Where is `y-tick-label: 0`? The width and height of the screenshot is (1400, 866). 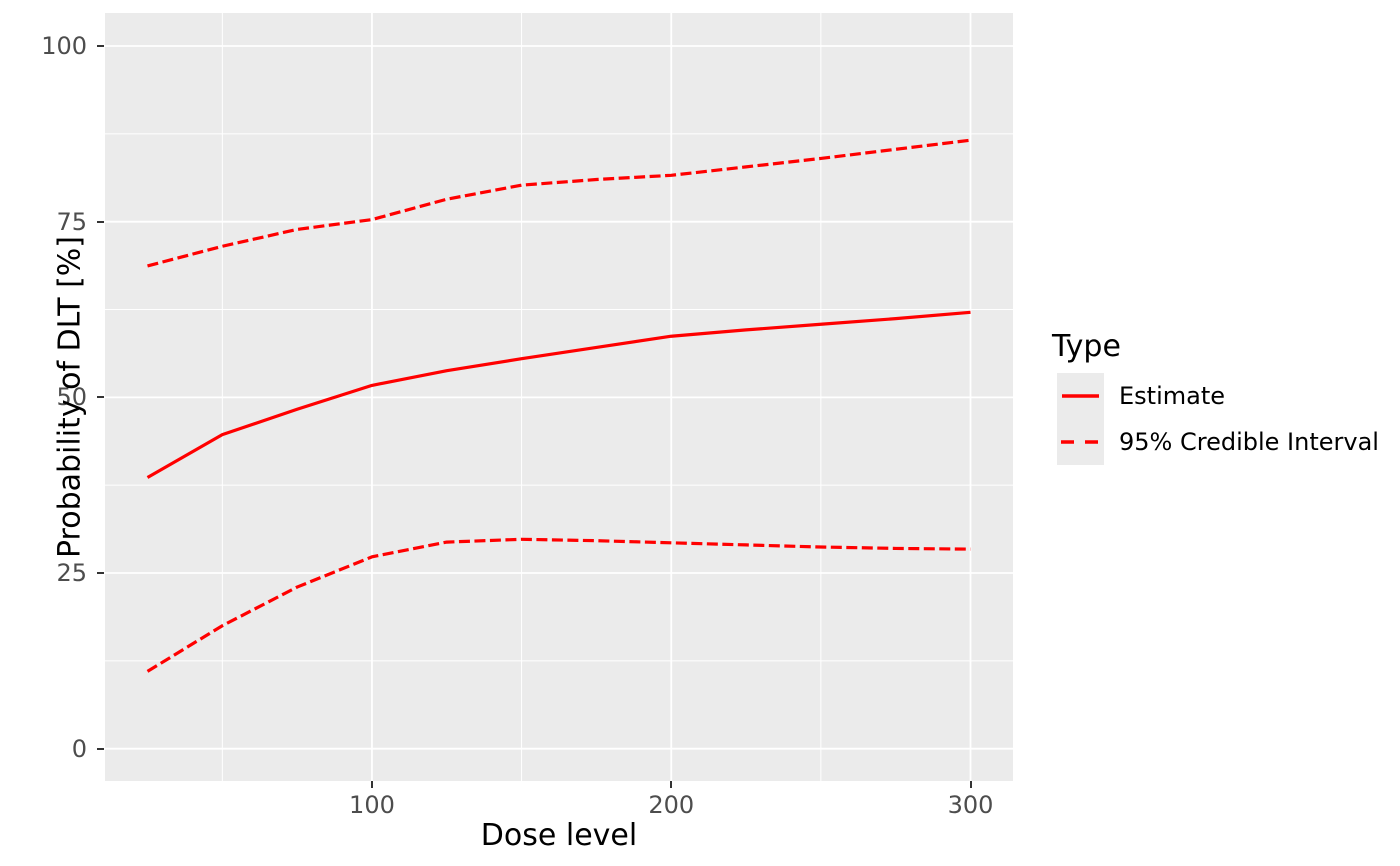
y-tick-label: 0 is located at coordinates (79, 748).